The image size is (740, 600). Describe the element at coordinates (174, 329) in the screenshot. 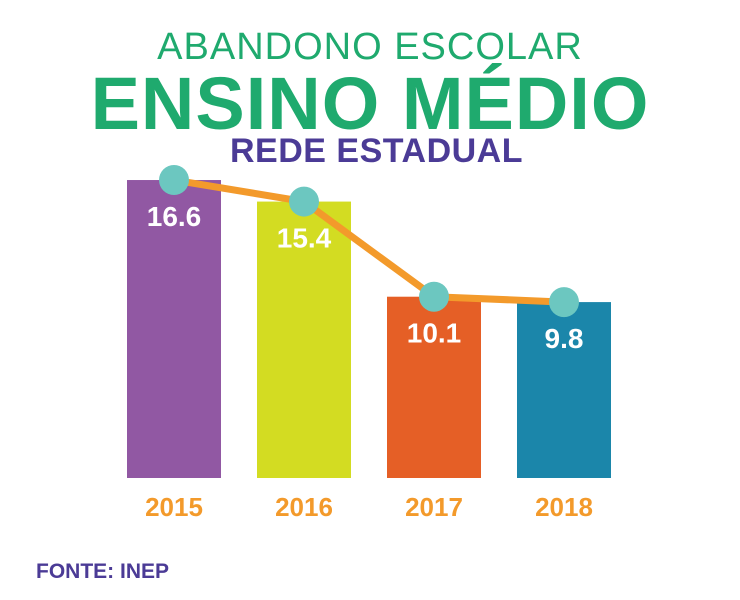

I see `bar-2015` at that location.